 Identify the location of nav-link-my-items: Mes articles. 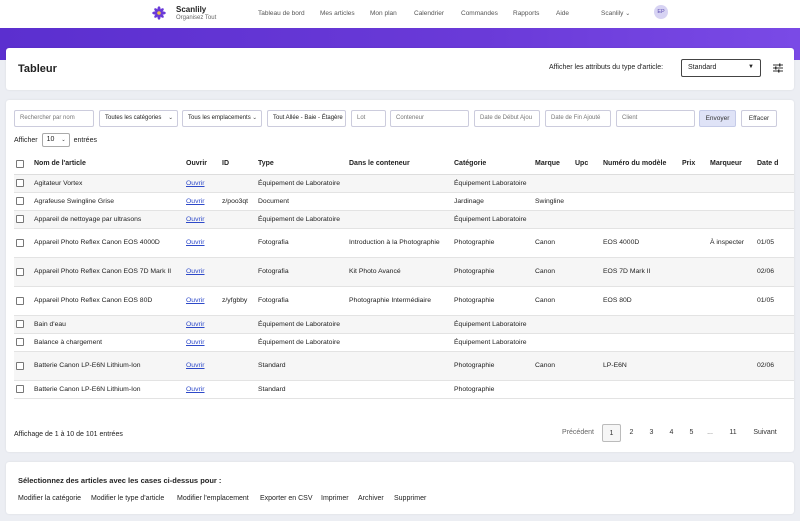
(337, 13).